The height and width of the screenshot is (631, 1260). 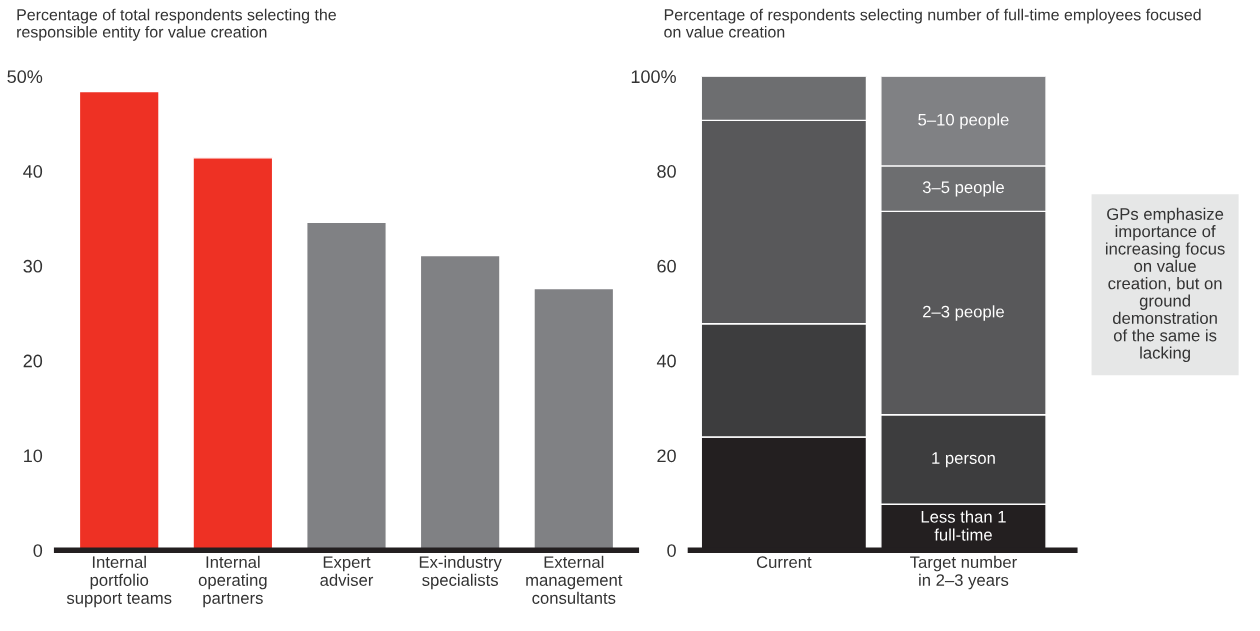 What do you see at coordinates (666, 171) in the screenshot?
I see `y-tick-label: 80` at bounding box center [666, 171].